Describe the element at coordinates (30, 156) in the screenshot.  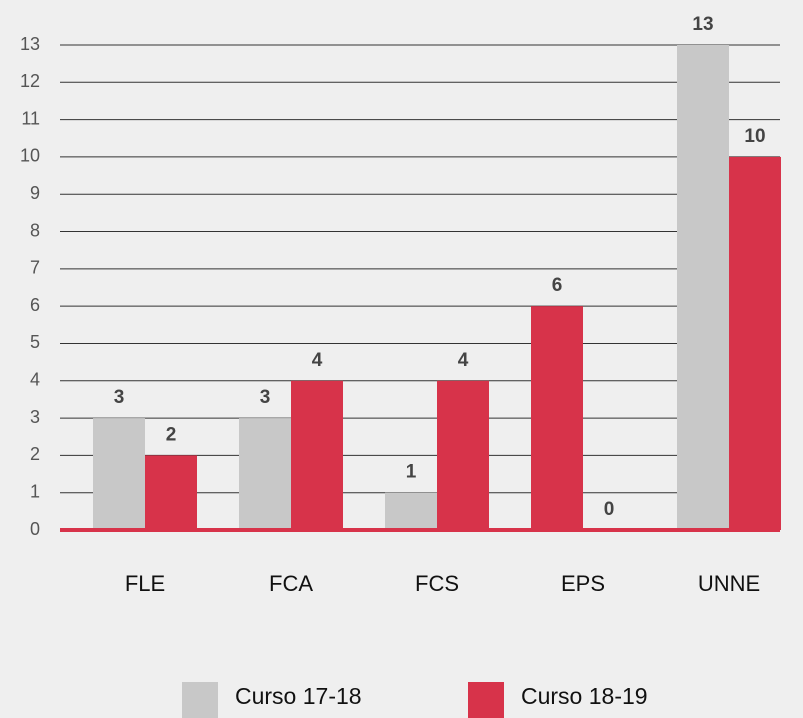
I see `y-tick-label: 10` at that location.